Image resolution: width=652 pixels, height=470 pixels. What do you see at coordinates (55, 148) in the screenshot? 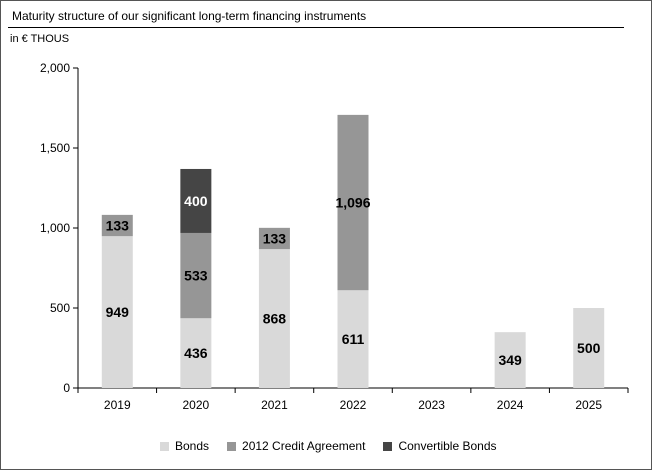
I see `y-tick-label: 1,500` at bounding box center [55, 148].